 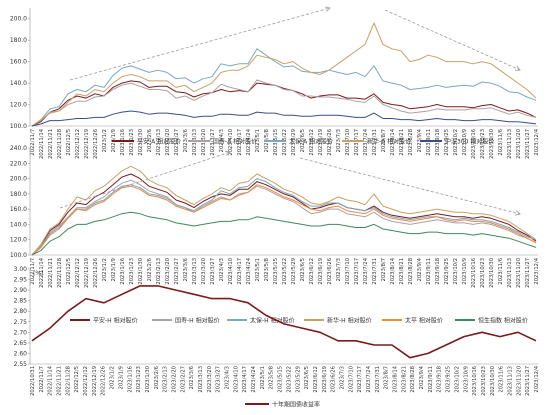 I want to click on x-tick-label: 2023/3/20, so click(x=210, y=379).